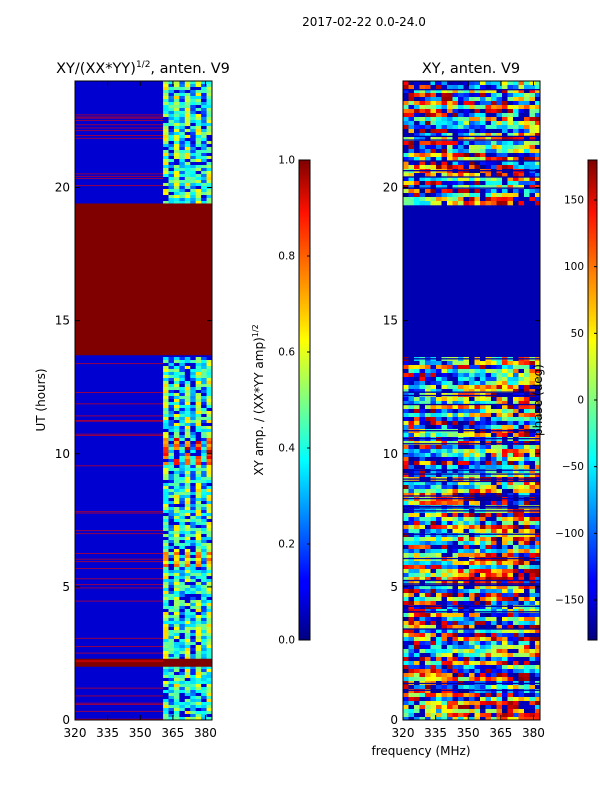 This screenshot has width=600, height=800. Describe the element at coordinates (394, 587) in the screenshot. I see `phase-ytick-label: 5` at that location.